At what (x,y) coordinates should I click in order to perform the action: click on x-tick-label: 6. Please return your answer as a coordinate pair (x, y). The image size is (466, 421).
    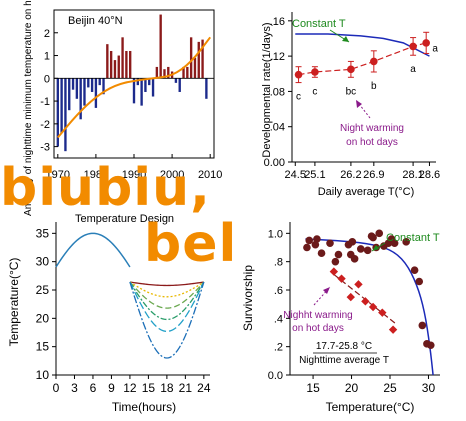
    Looking at the image, I should click on (93, 388).